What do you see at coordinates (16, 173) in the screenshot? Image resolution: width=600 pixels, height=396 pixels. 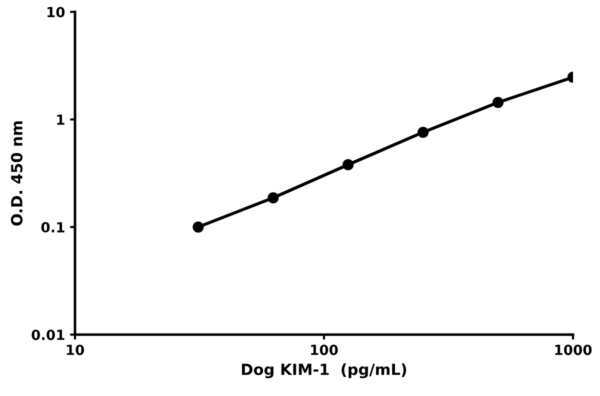 I see `y-axis-title: O.D. 450 nm` at bounding box center [16, 173].